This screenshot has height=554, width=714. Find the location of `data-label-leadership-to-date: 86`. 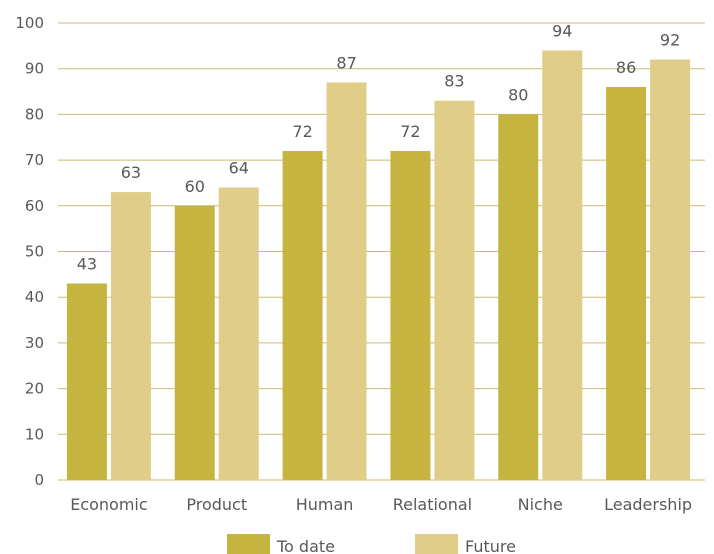

data-label-leadership-to-date: 86 is located at coordinates (626, 67).